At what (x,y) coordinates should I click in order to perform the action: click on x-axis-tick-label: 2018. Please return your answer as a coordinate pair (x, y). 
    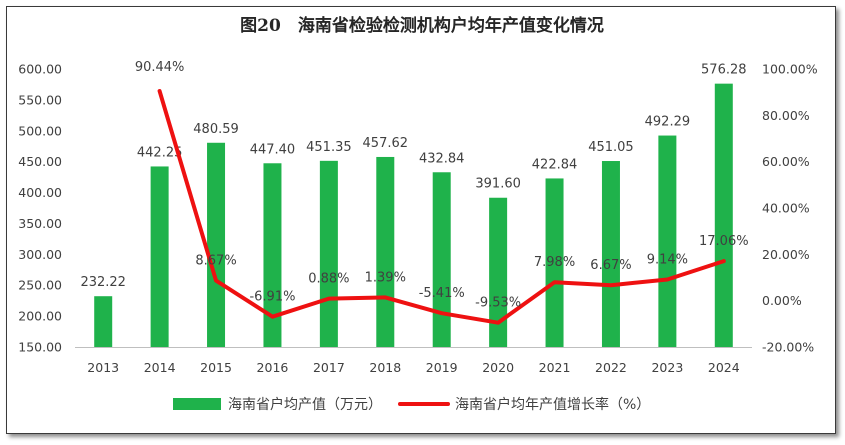
    Looking at the image, I should click on (385, 367).